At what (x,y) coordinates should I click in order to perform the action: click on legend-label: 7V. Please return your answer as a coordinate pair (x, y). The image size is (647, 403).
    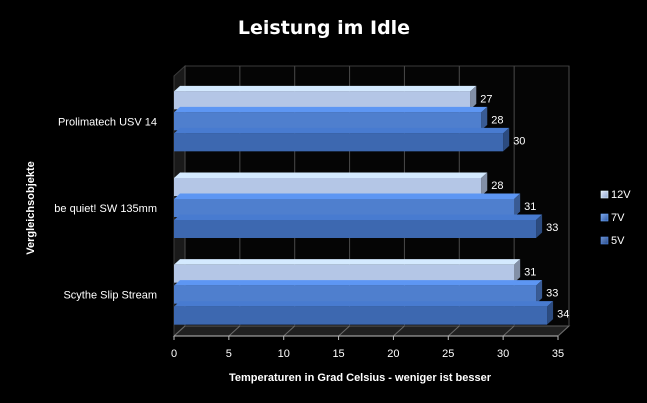
    Looking at the image, I should click on (618, 218).